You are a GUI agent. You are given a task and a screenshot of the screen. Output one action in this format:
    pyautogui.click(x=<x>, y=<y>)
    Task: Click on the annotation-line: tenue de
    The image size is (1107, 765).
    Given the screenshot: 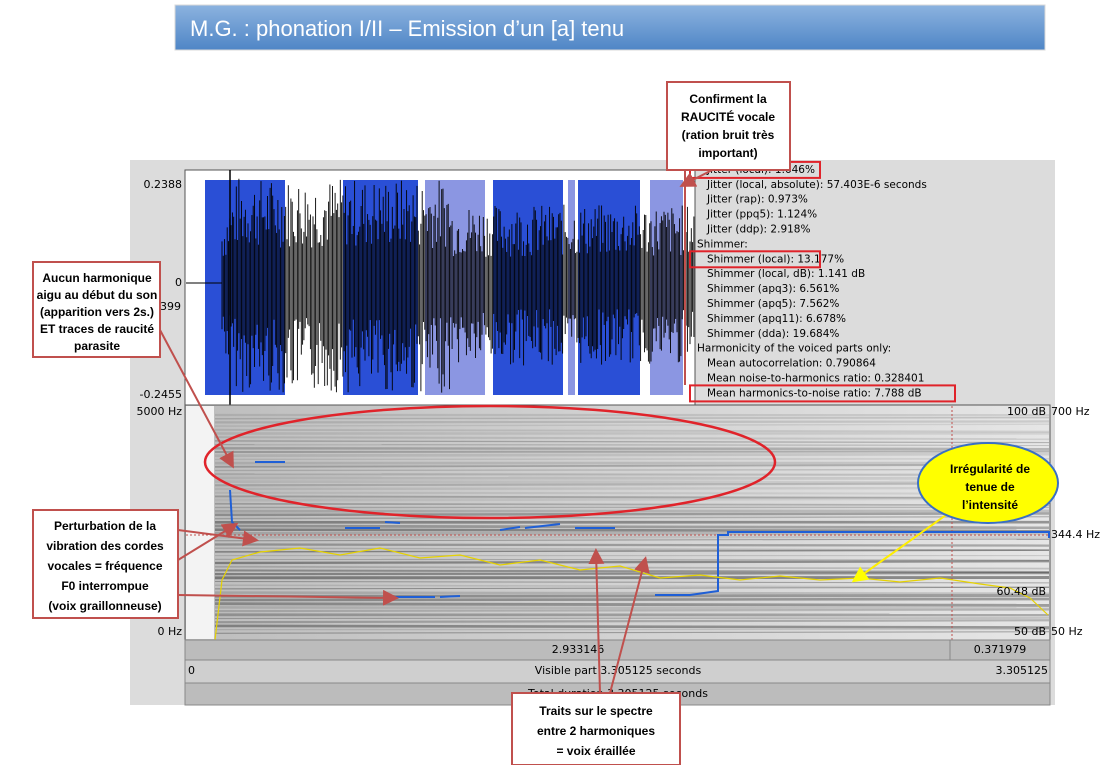 What is the action you would take?
    pyautogui.click(x=990, y=487)
    